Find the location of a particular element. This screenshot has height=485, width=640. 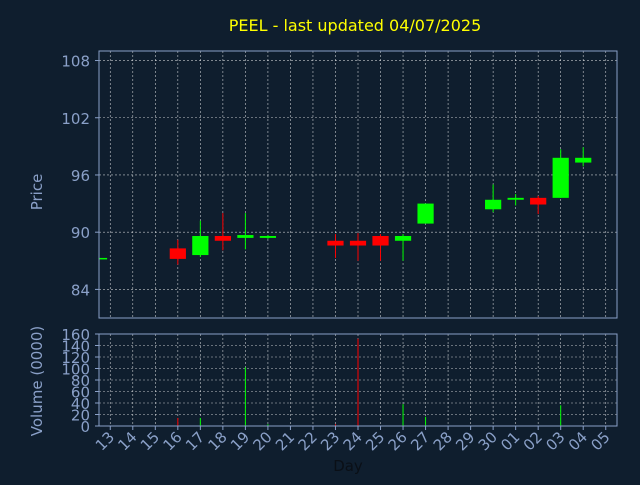

volume-ytick-label: 60 is located at coordinates (80, 393).